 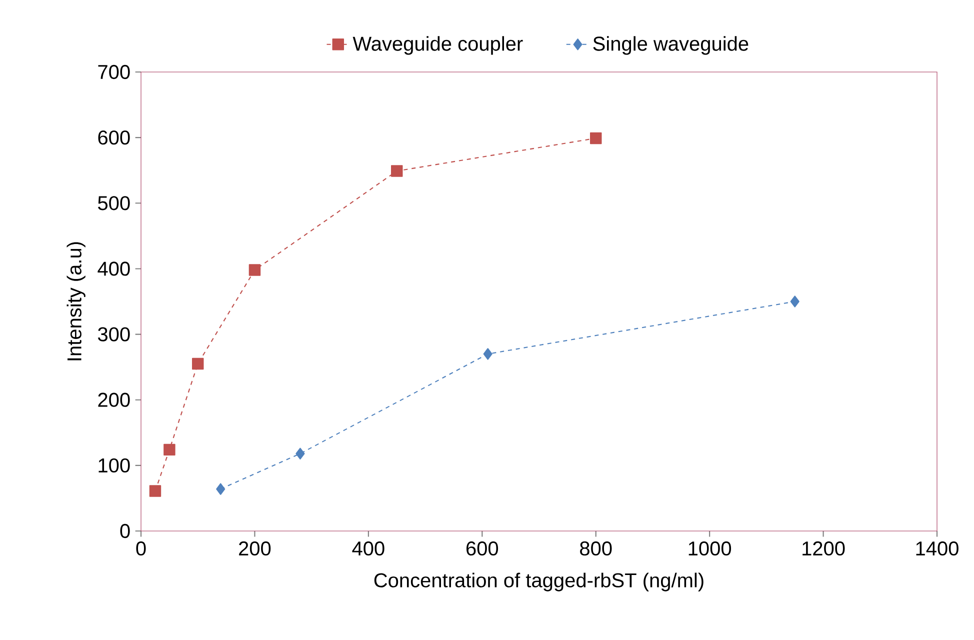 What do you see at coordinates (482, 548) in the screenshot?
I see `x-tick-label: 600` at bounding box center [482, 548].